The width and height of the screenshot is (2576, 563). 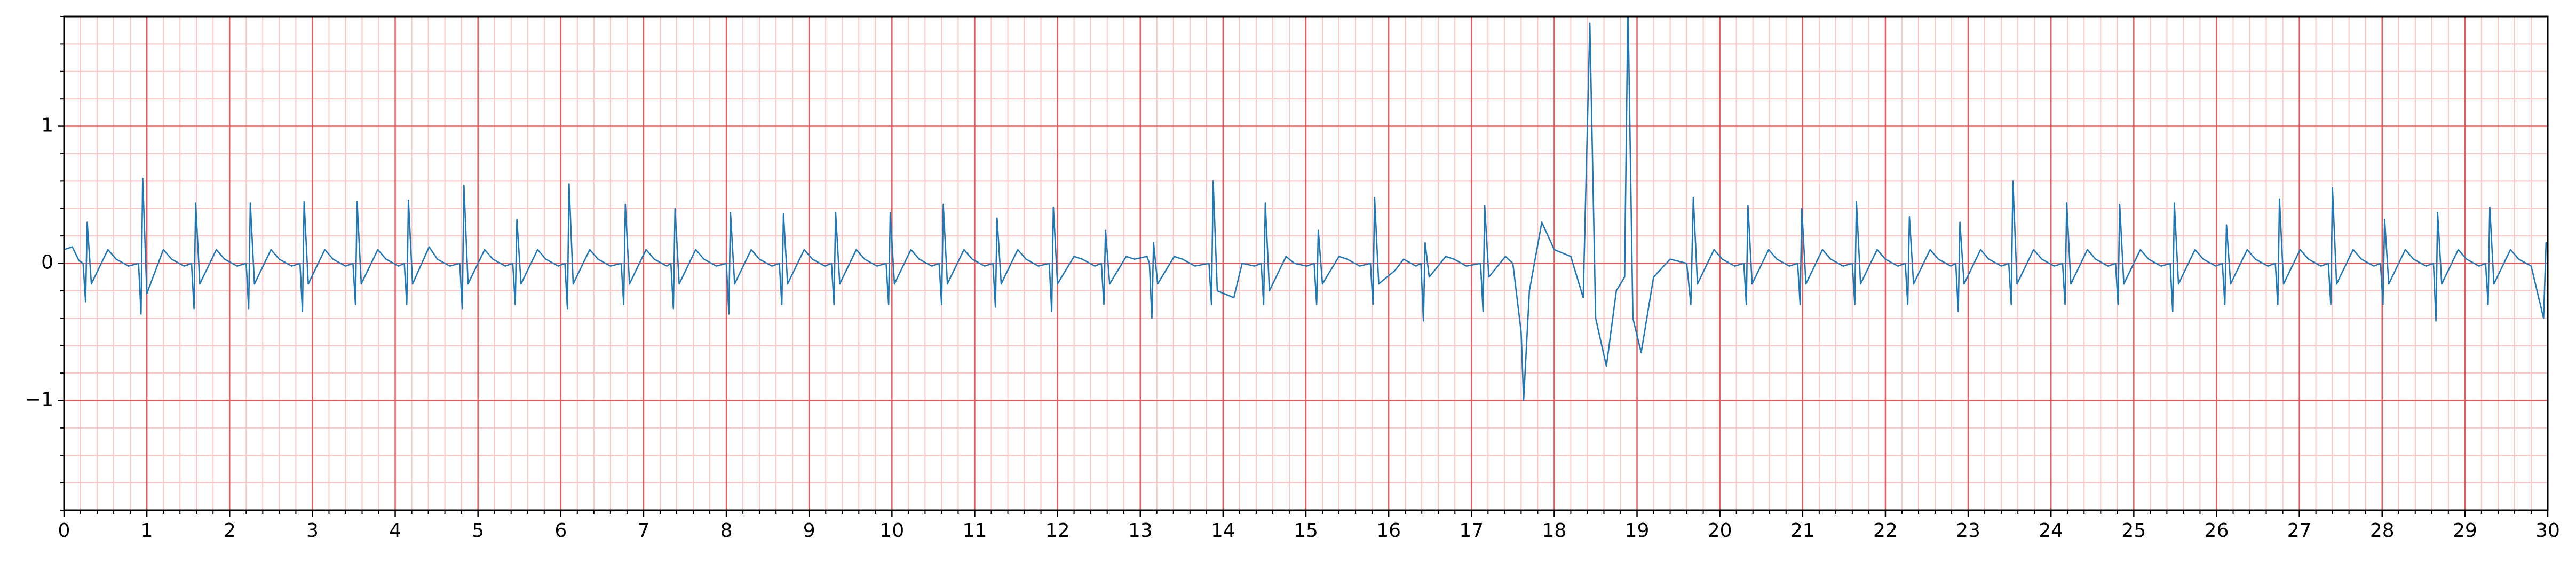 What do you see at coordinates (1637, 531) in the screenshot?
I see `x-tick-label: 19` at bounding box center [1637, 531].